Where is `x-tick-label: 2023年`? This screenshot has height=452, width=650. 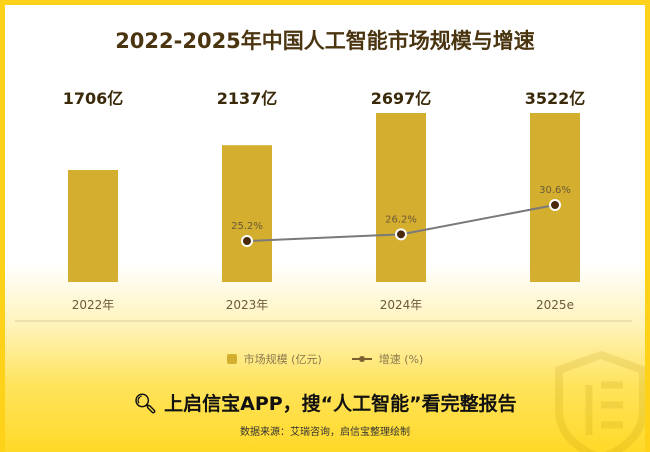 x-tick-label: 2023年 is located at coordinates (247, 305).